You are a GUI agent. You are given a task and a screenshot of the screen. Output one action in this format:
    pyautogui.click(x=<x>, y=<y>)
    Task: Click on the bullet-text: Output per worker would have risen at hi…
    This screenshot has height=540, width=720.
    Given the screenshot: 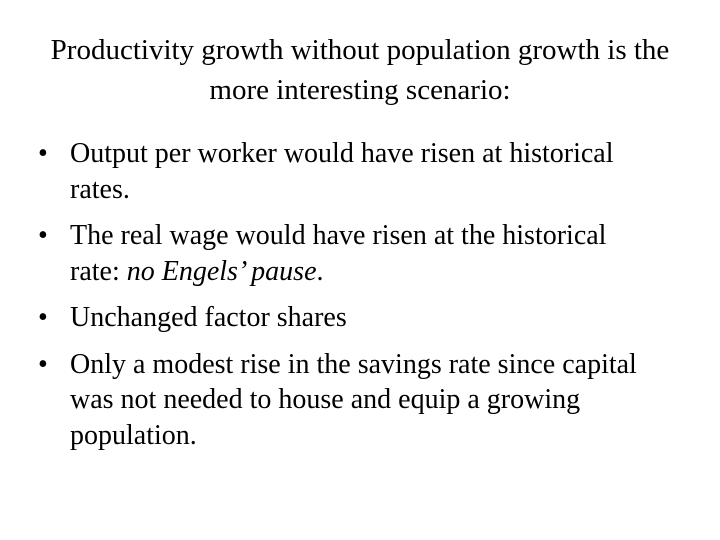 What is the action you would take?
    pyautogui.click(x=342, y=171)
    